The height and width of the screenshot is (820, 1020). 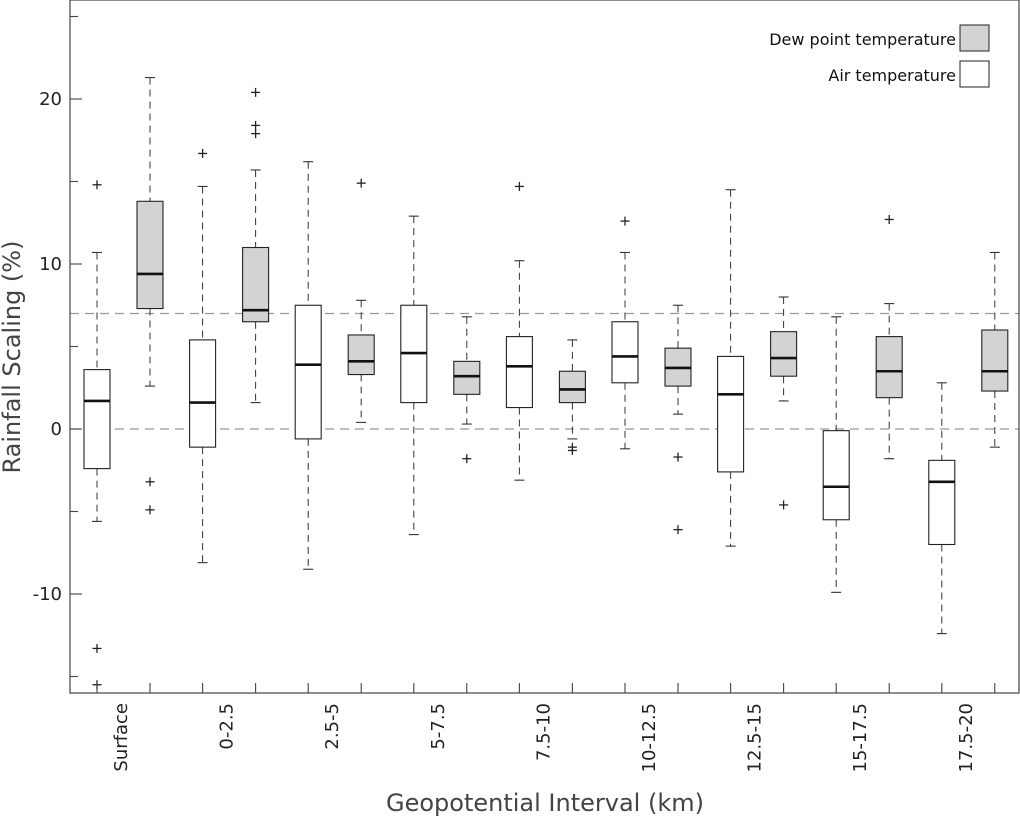 What do you see at coordinates (543, 732) in the screenshot?
I see `x-tick-label: 7.5-10` at bounding box center [543, 732].